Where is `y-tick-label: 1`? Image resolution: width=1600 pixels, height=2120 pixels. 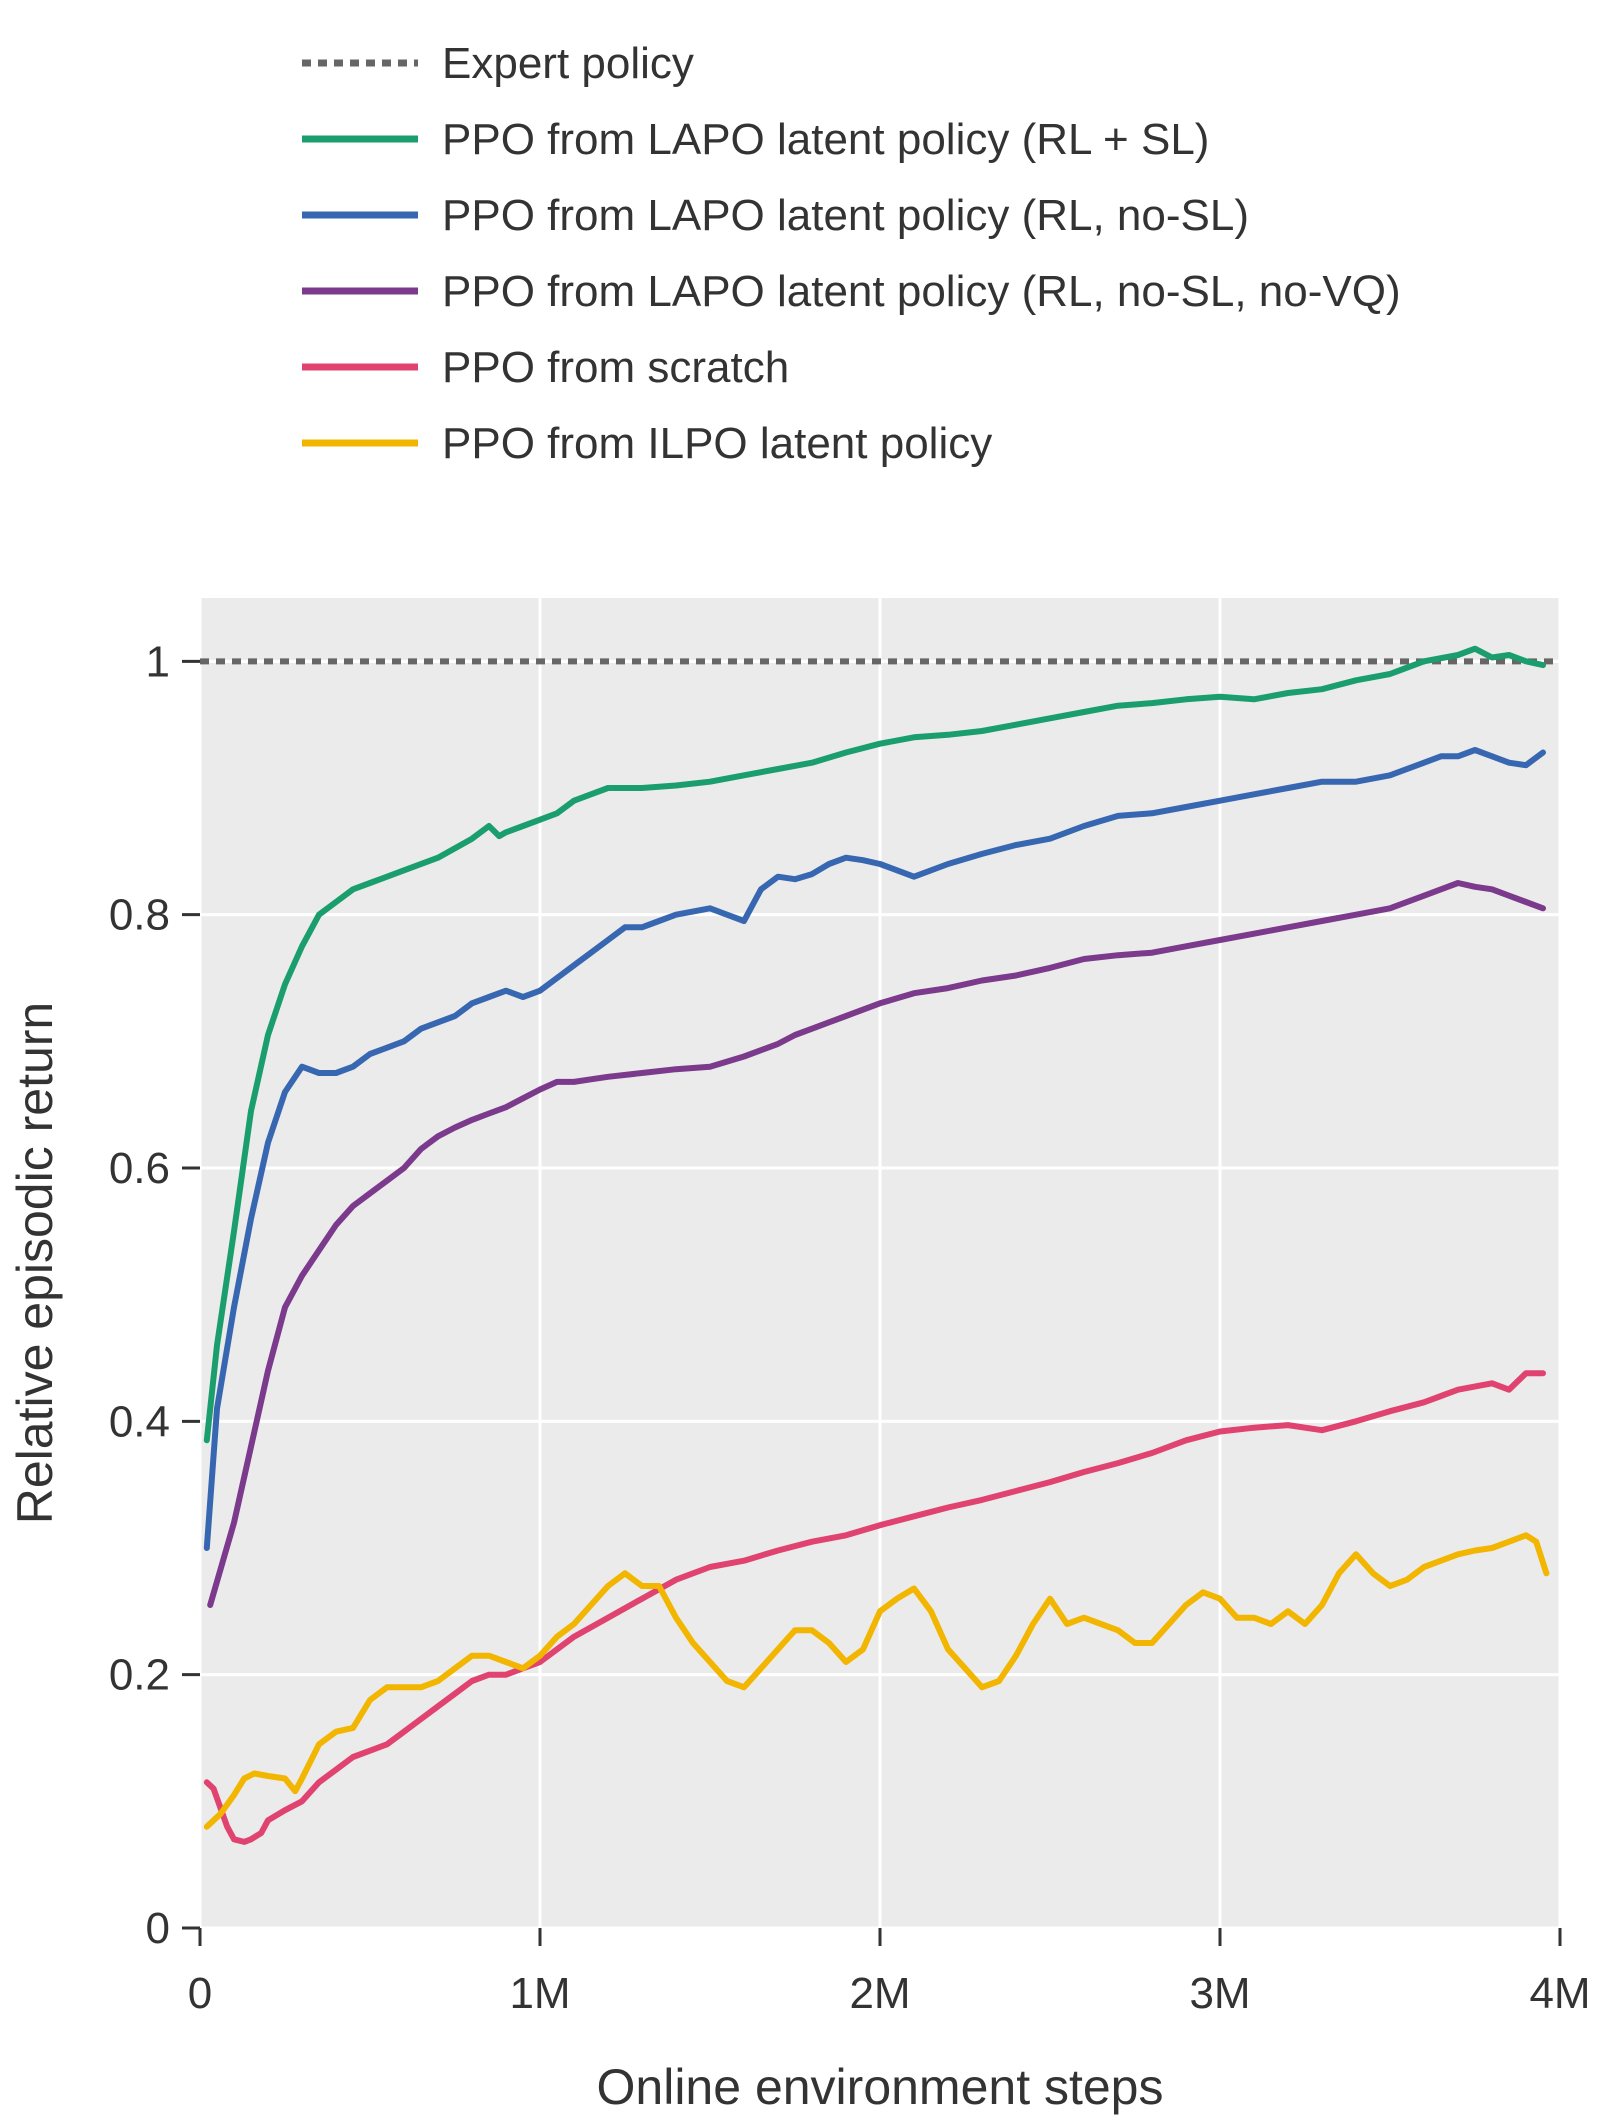 y-tick-label: 1 is located at coordinates (158, 661).